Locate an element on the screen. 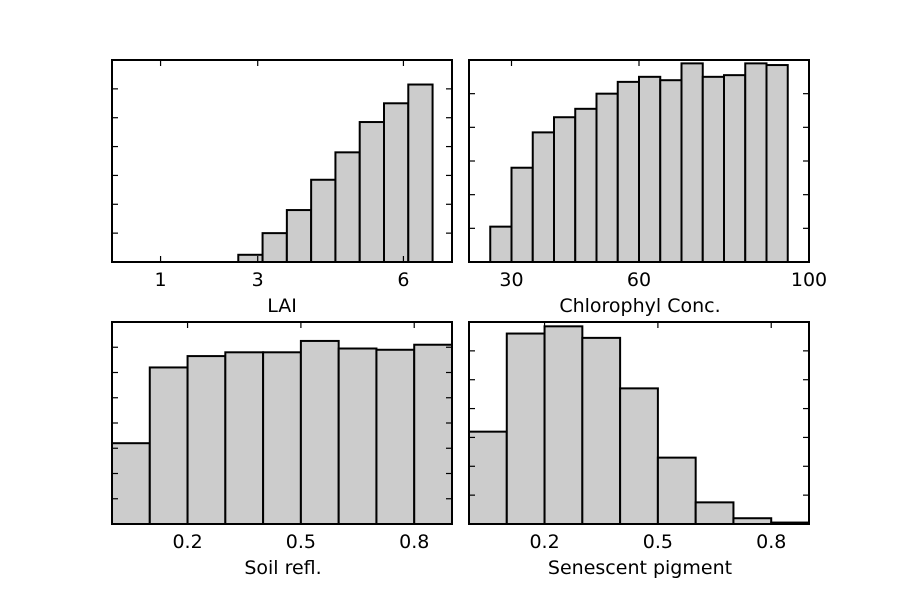 Image resolution: width=900 pixels, height=600 pixels. lai-axis-label: LAI is located at coordinates (282, 306).